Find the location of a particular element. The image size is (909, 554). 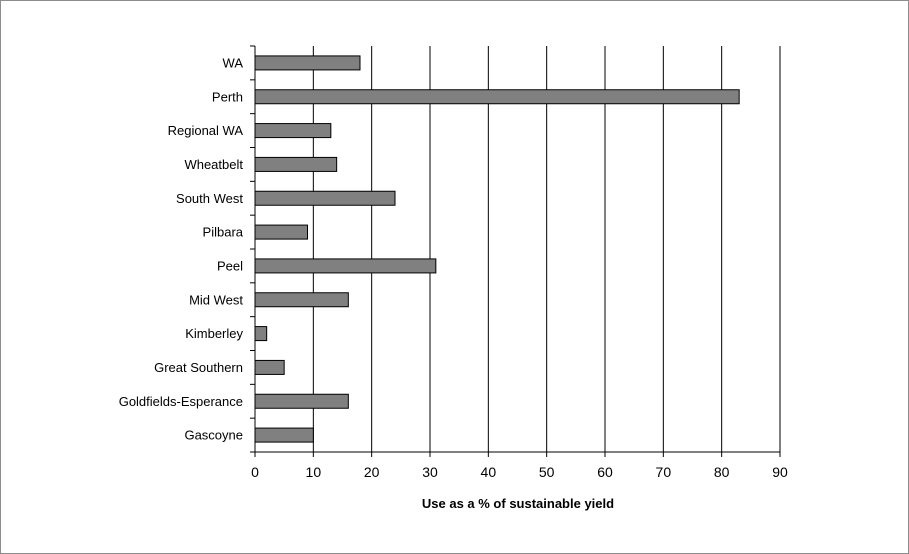

x-tick-label-50: 50 is located at coordinates (547, 472).